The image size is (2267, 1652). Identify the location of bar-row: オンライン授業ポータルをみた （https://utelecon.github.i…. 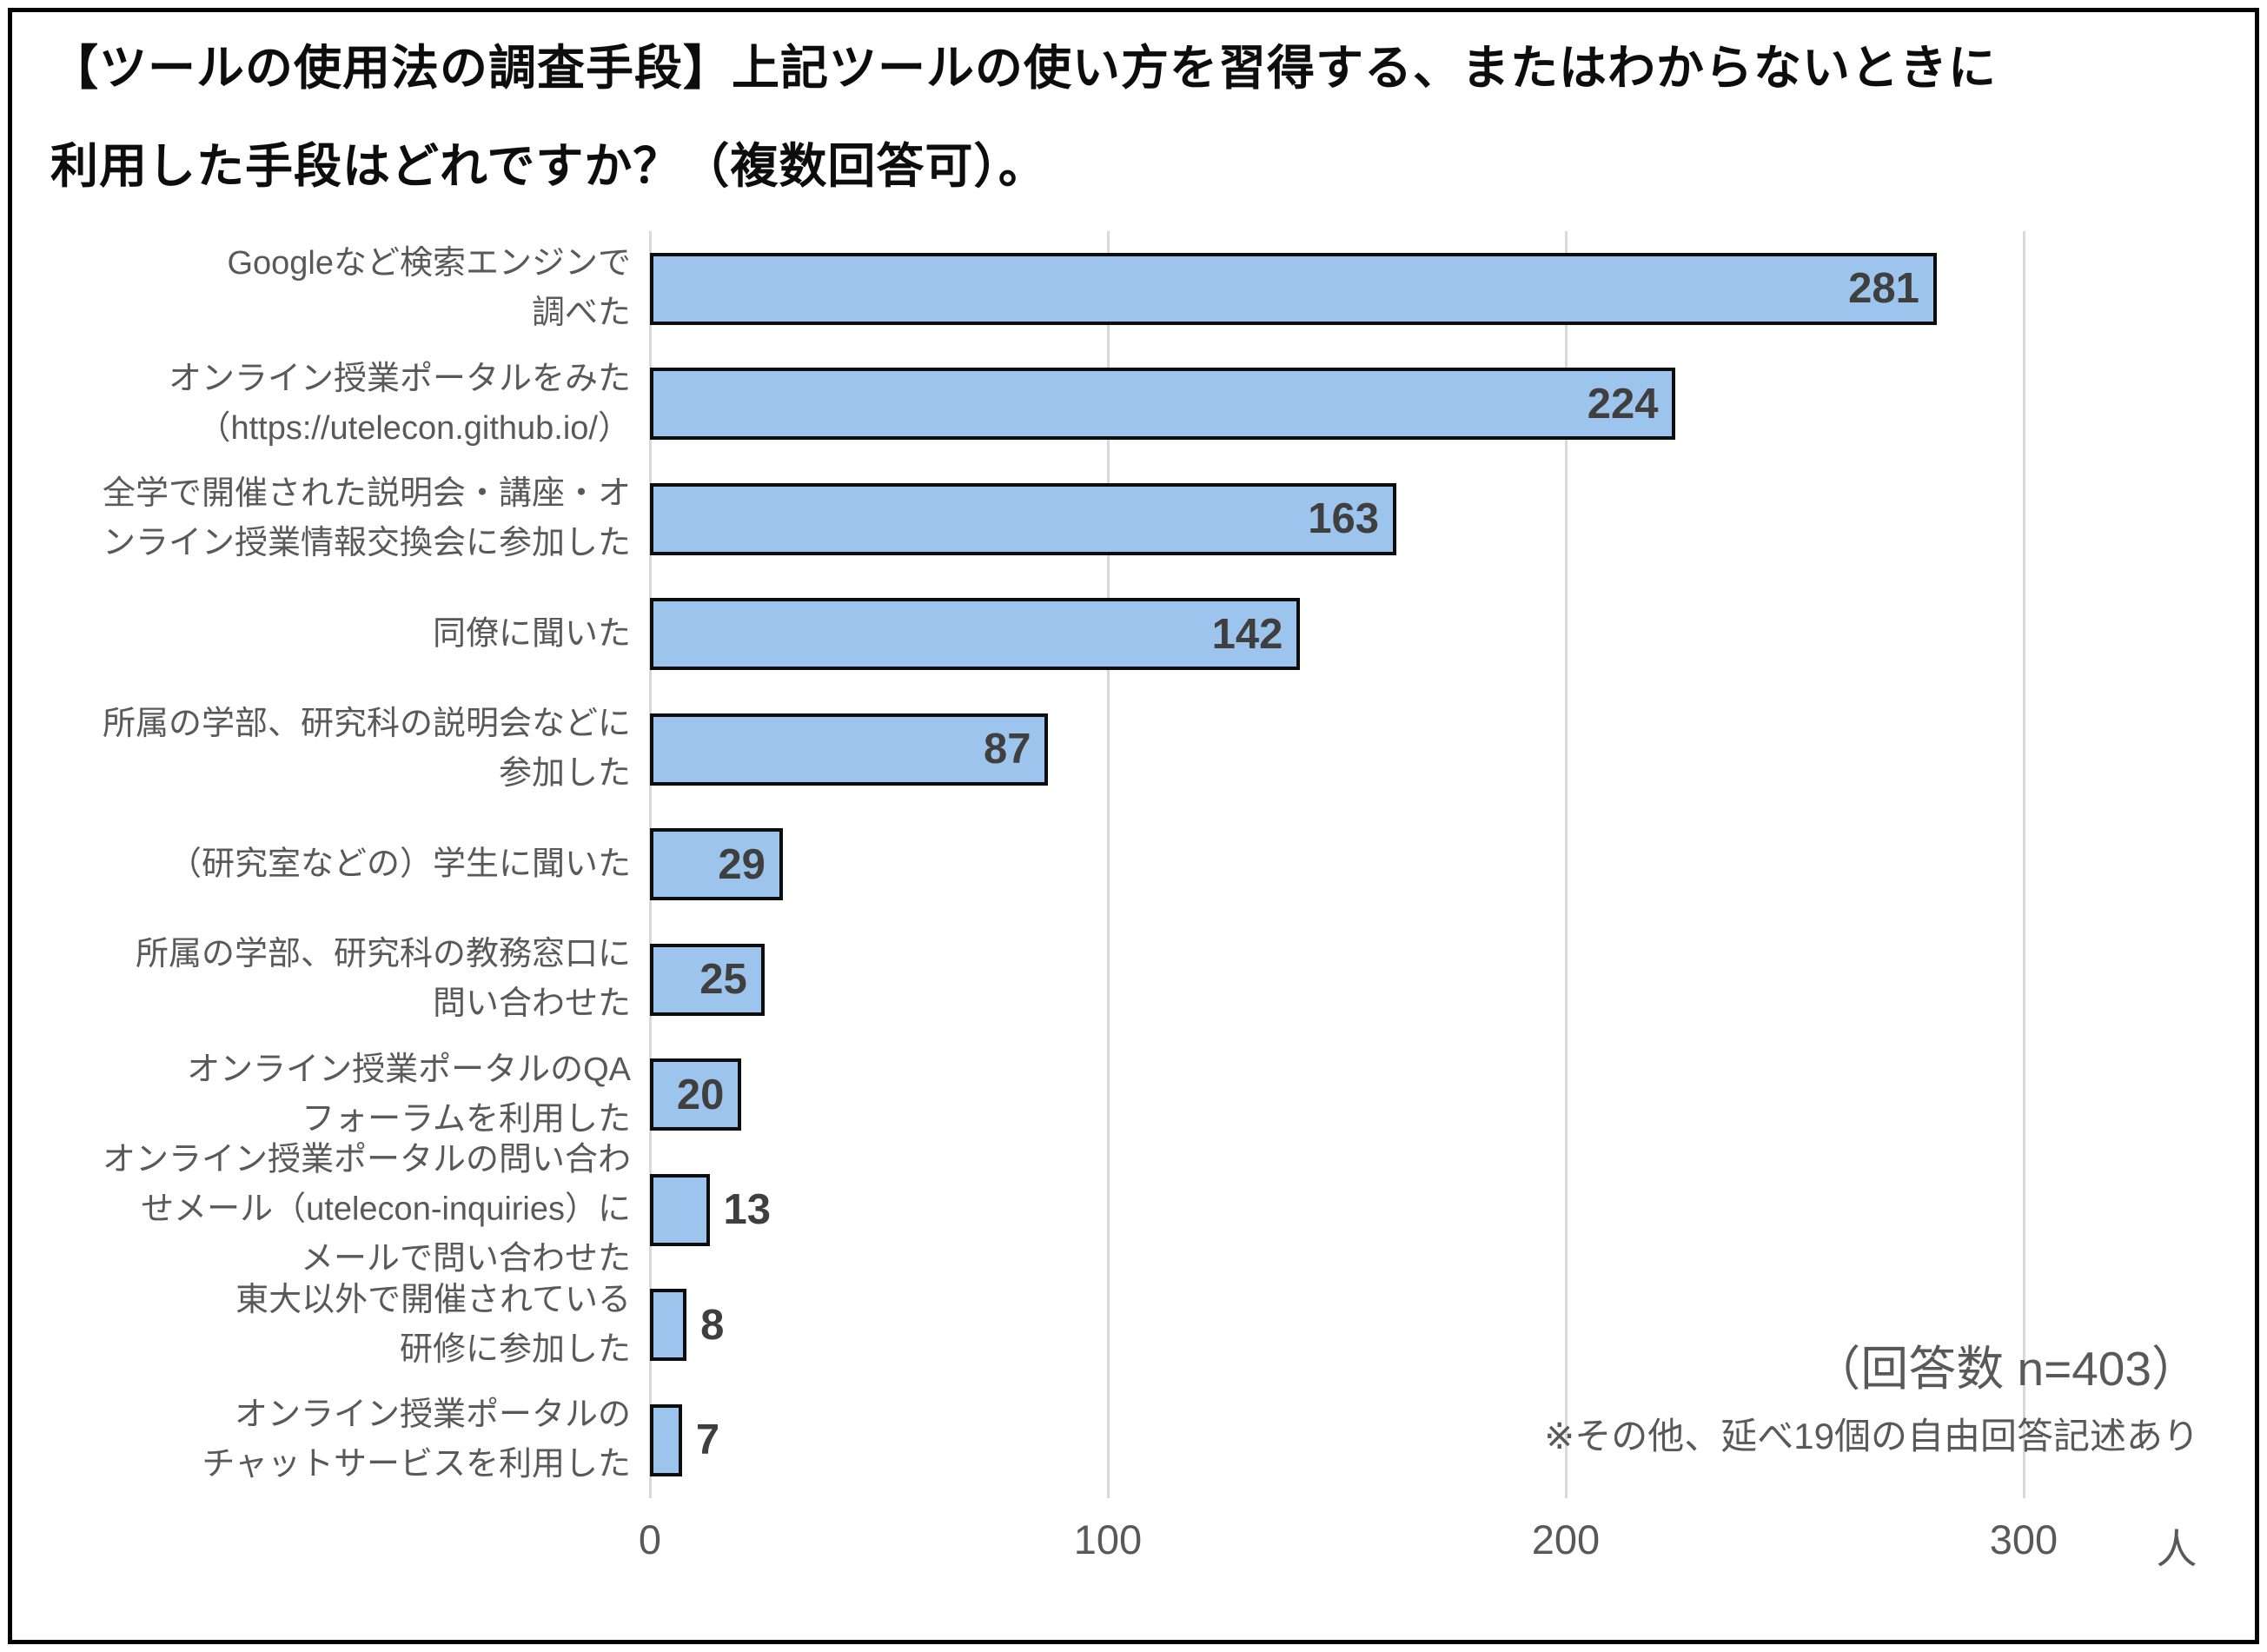
(1133, 404).